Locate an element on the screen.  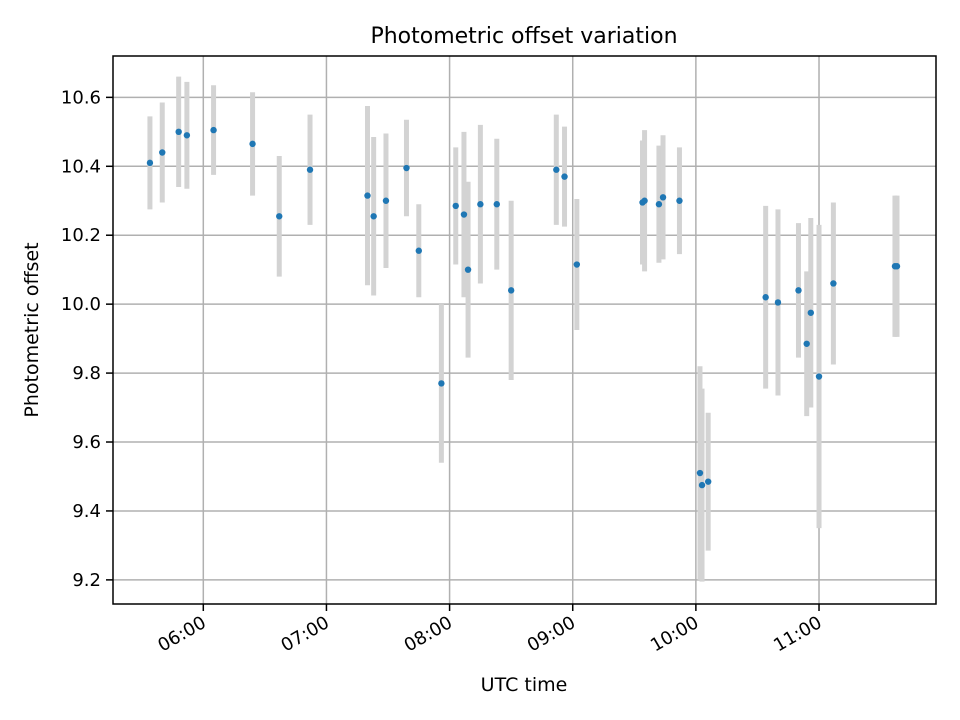
y-tick-label: 10.2 is located at coordinates (81, 235).